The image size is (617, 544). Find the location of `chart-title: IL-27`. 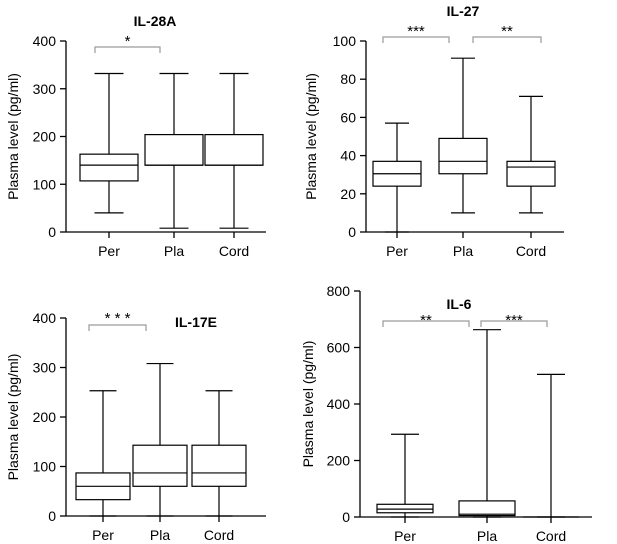

chart-title: IL-27 is located at coordinates (463, 11).